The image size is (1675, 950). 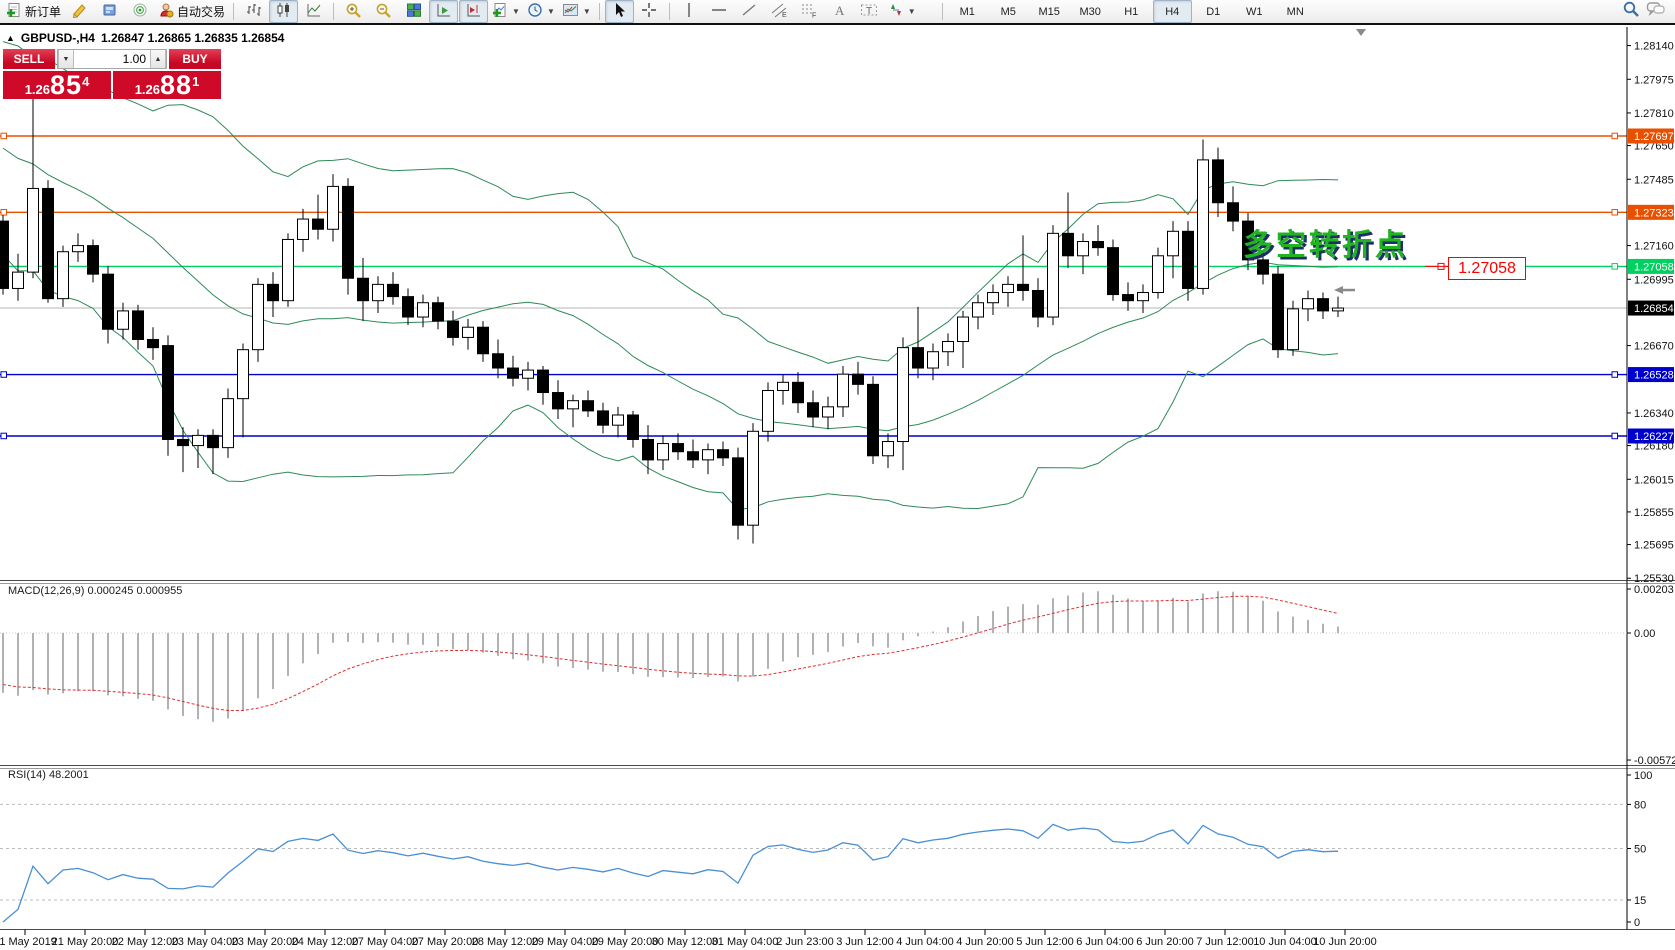 I want to click on symbol-label: GBPUSD-,H4, so click(x=57, y=38).